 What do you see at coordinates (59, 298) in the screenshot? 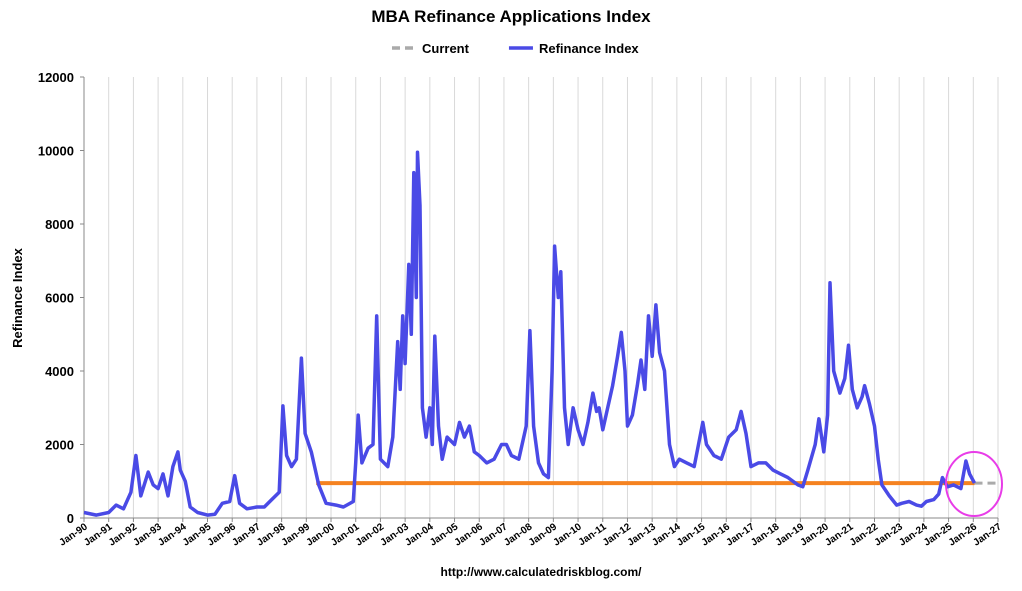
I see `y-tick-label: 6000` at bounding box center [59, 298].